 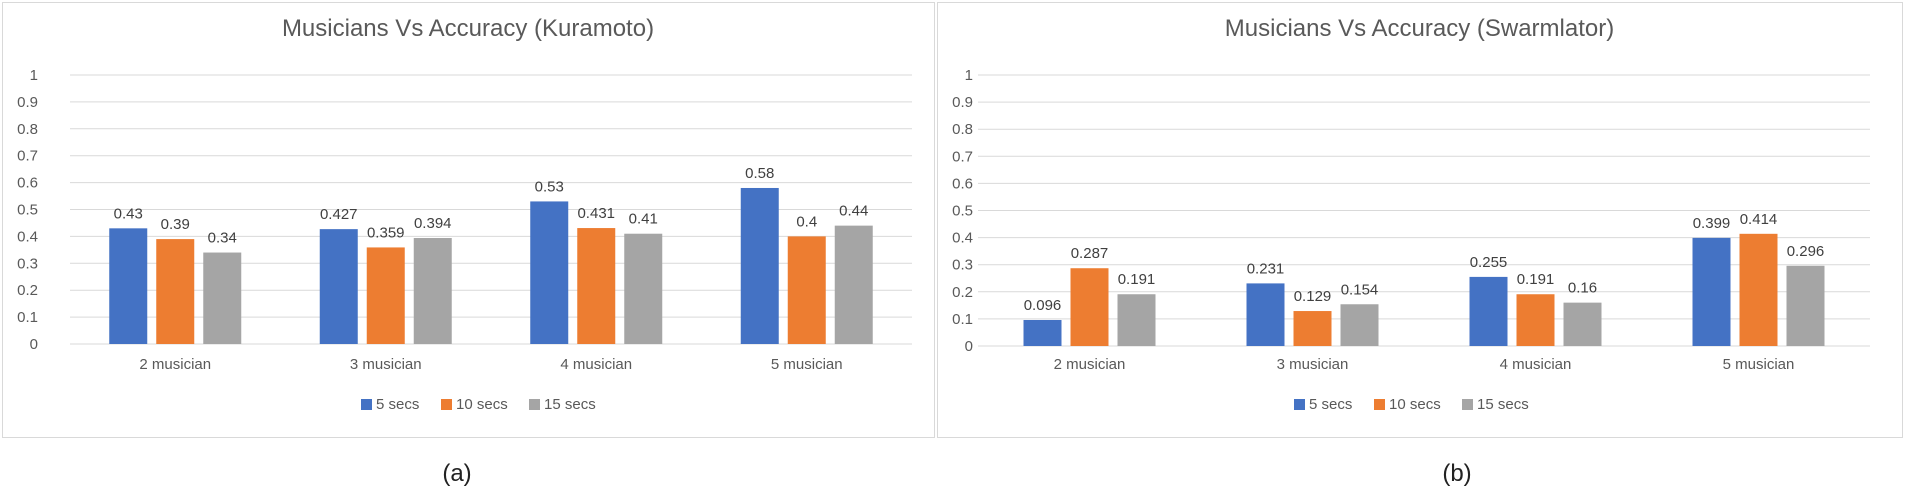 I want to click on data-label: 0.53, so click(x=549, y=186).